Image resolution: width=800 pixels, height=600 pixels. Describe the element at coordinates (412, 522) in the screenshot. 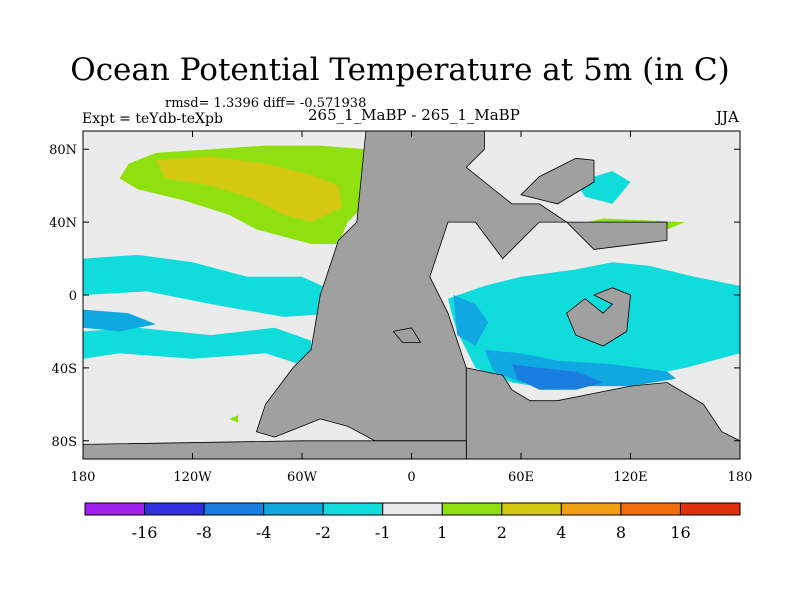

I see `colorbar: -16 -8 -4 -2 -1 1 2 4 8 16` at that location.